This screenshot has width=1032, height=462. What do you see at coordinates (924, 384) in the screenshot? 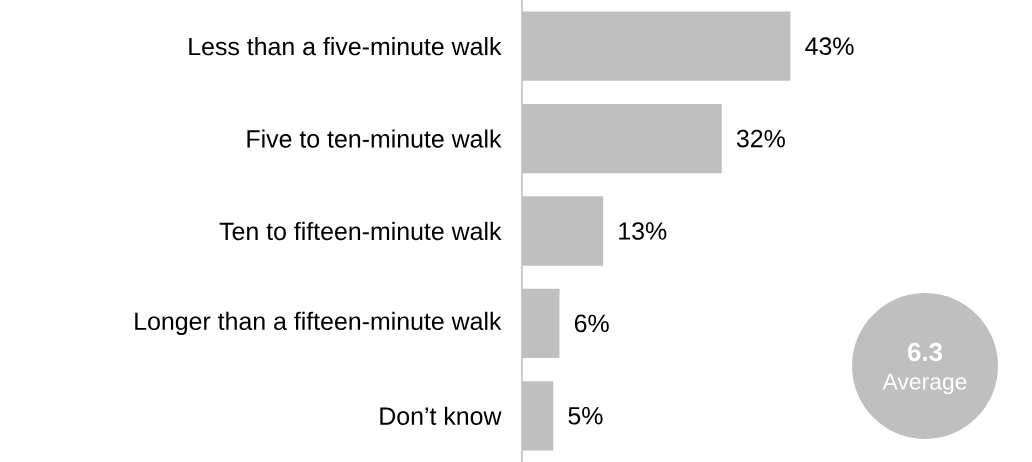
I see `text: Average` at bounding box center [924, 384].